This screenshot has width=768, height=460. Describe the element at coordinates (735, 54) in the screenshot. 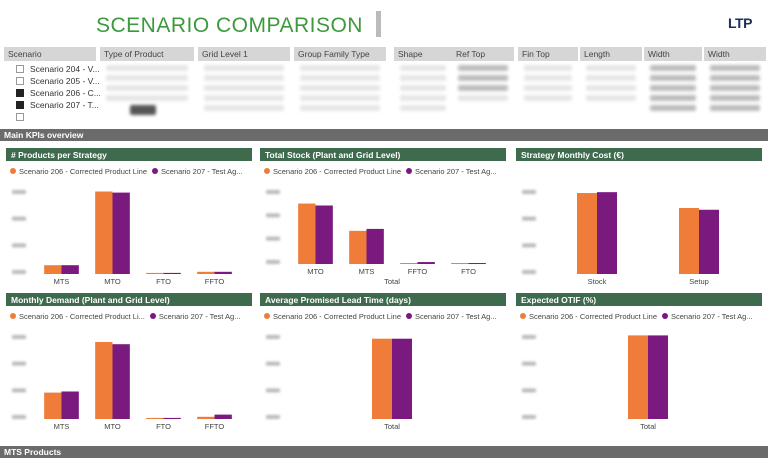

I see `slicer-header: Width` at that location.